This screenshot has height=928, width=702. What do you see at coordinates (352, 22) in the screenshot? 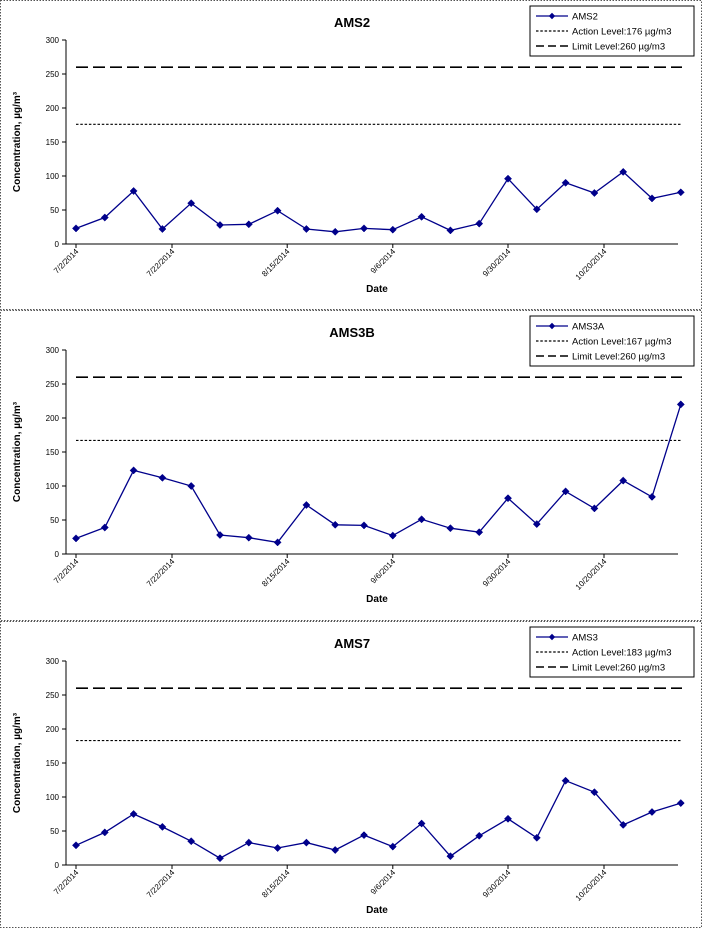
I see `chart-title: AMS2` at bounding box center [352, 22].